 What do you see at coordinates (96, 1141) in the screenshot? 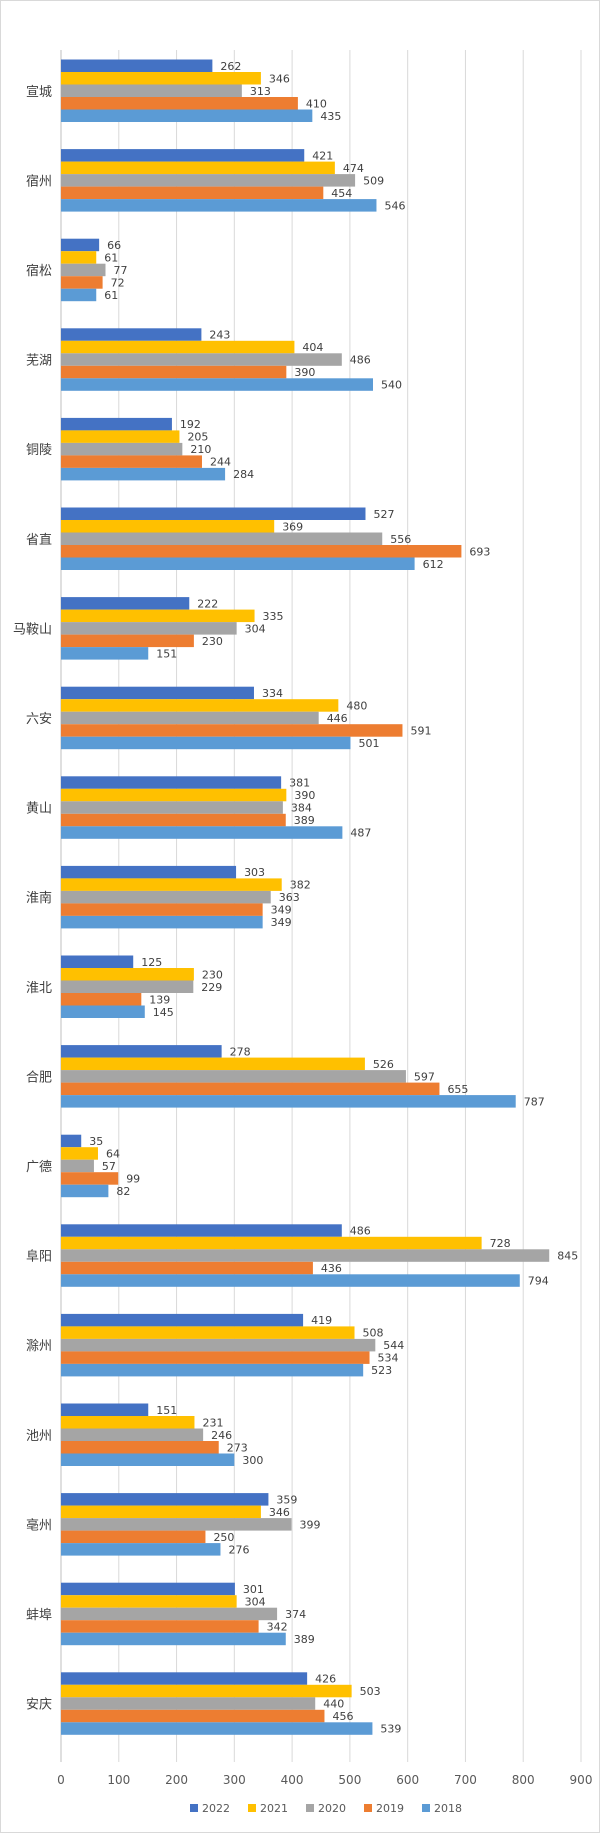
I see `data-label: 35` at bounding box center [96, 1141].